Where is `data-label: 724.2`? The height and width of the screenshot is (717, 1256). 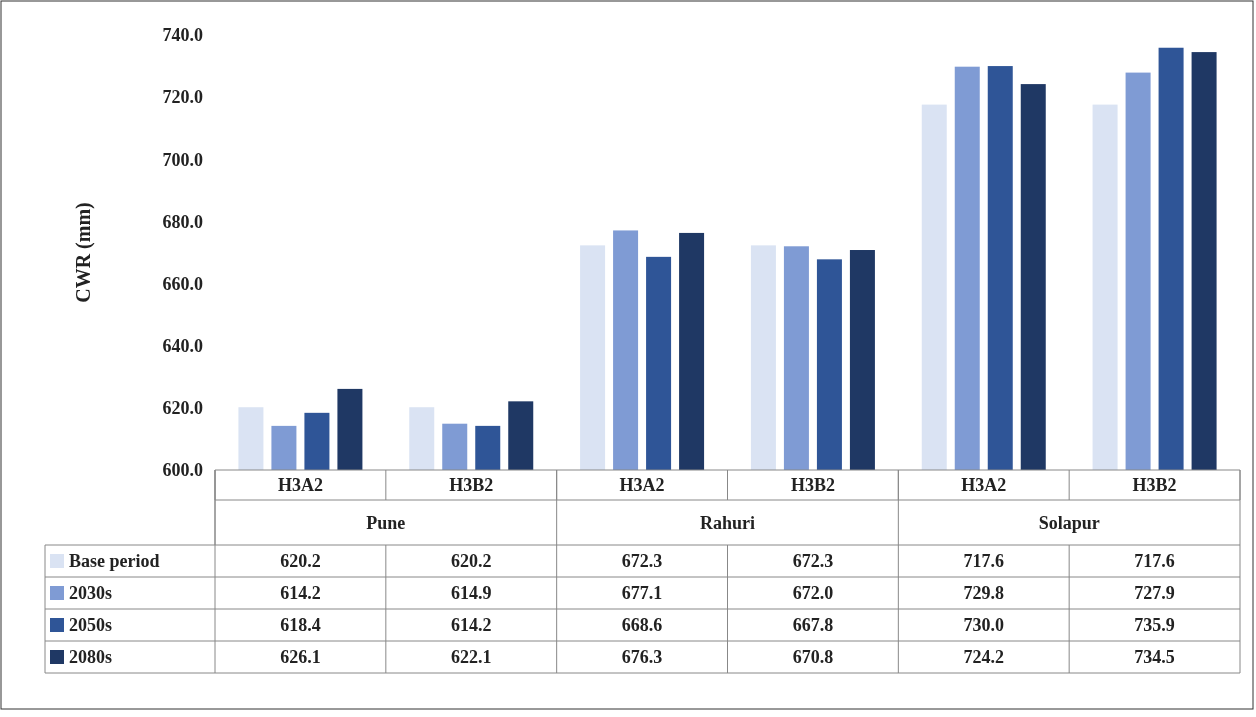
data-label: 724.2 is located at coordinates (983, 657).